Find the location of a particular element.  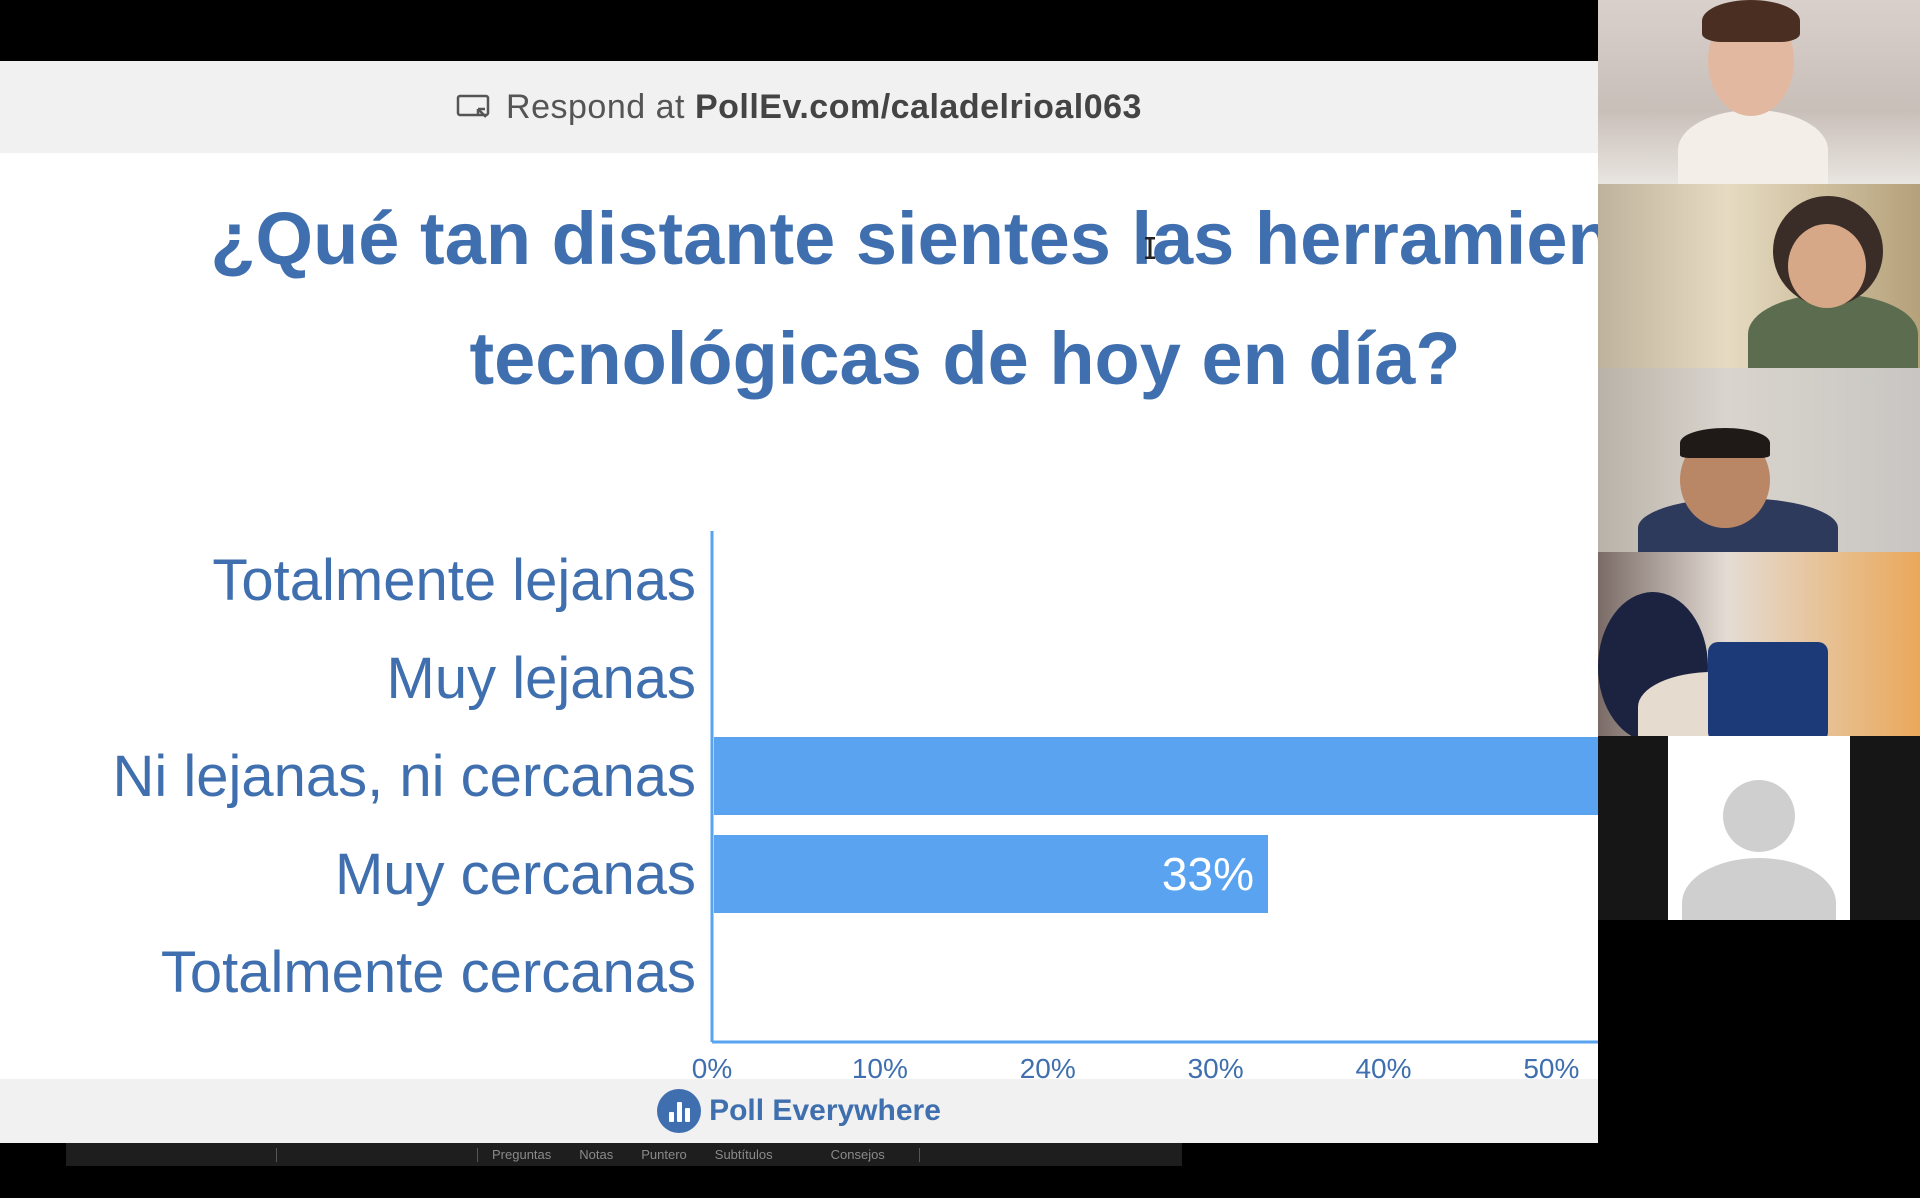

x-tick-label: 30% is located at coordinates (1216, 1066).